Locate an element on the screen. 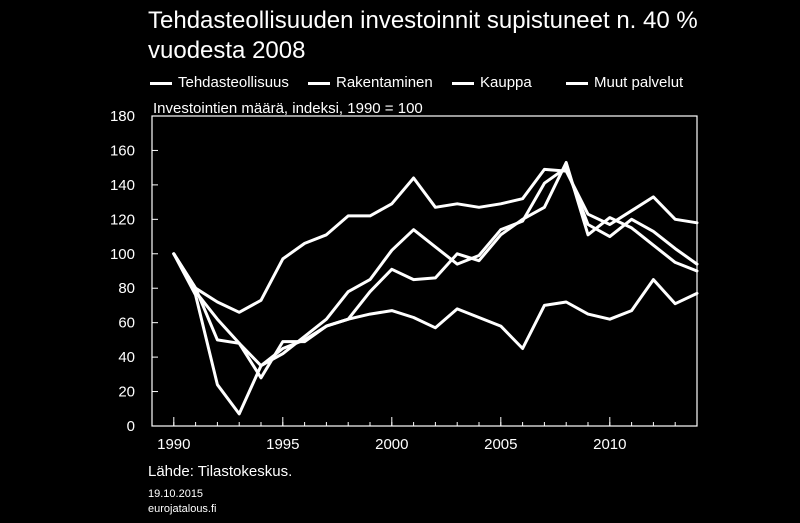 The width and height of the screenshot is (800, 523). source-note: Lähde: Tilastokeskus. is located at coordinates (220, 471).